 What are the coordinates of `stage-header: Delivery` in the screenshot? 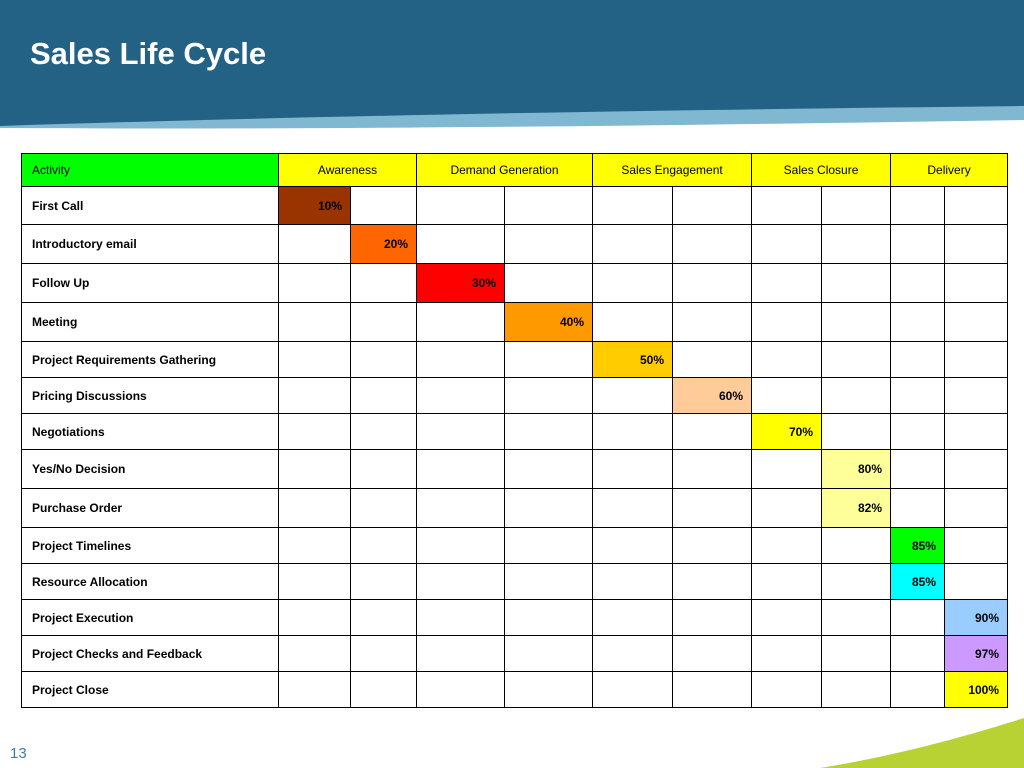 It's located at (949, 170).